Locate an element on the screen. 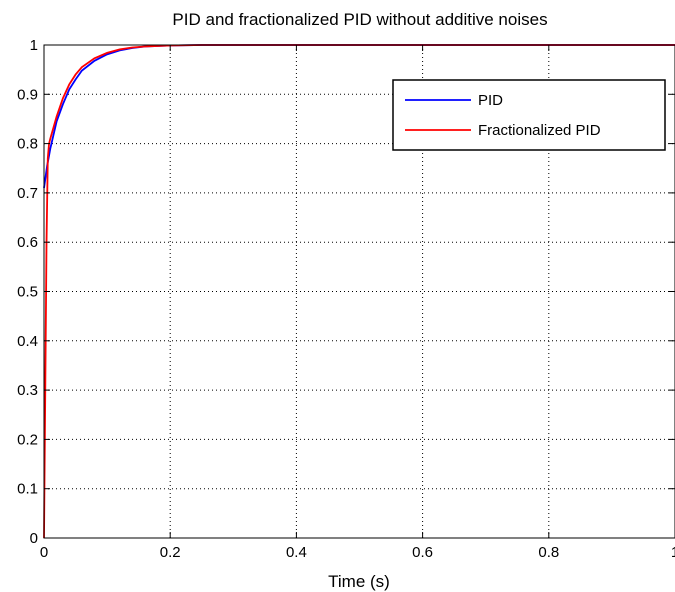 The image size is (675, 592). y-tick-label: 0.7 is located at coordinates (27, 193).